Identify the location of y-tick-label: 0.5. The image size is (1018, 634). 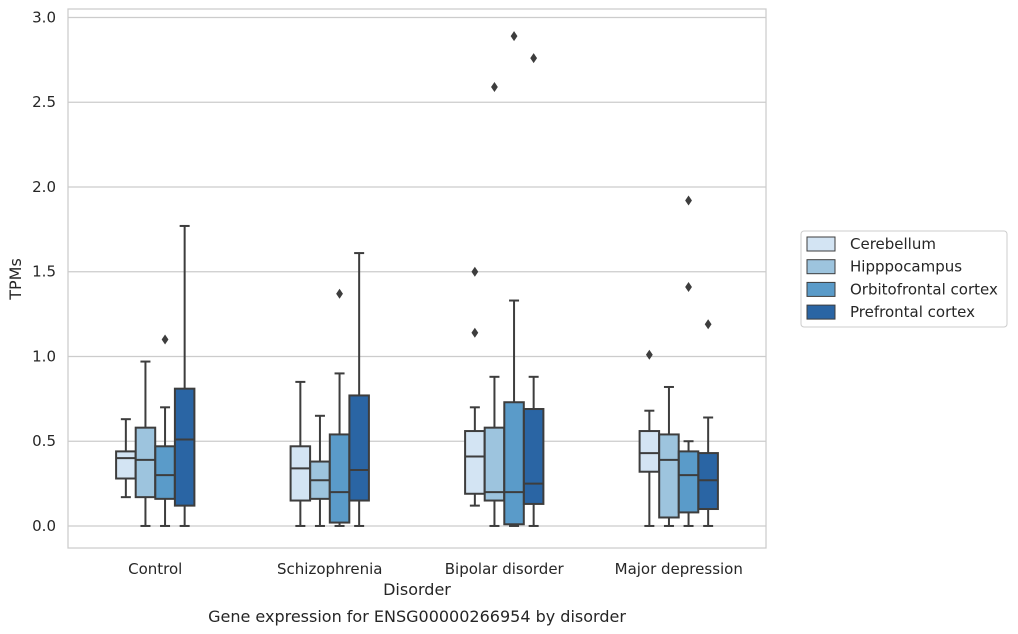
(44, 441).